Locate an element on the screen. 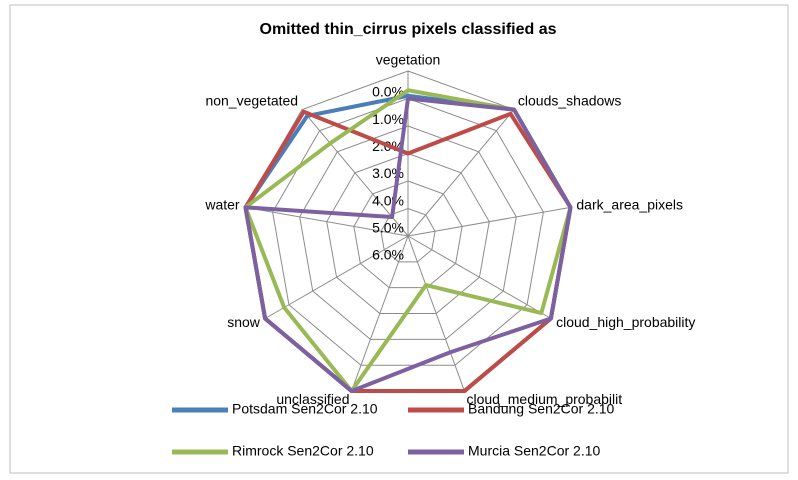 The width and height of the screenshot is (798, 480). category-label: clouds_shadows is located at coordinates (570, 101).